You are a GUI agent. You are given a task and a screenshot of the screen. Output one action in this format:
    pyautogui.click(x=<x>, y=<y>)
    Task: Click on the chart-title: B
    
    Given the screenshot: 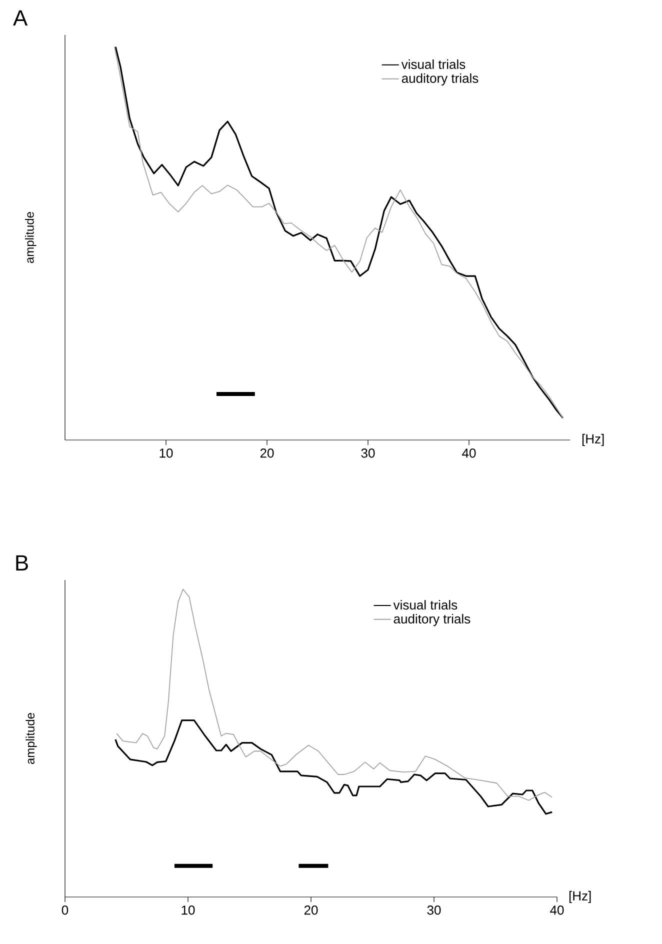 What is the action you would take?
    pyautogui.click(x=22, y=562)
    